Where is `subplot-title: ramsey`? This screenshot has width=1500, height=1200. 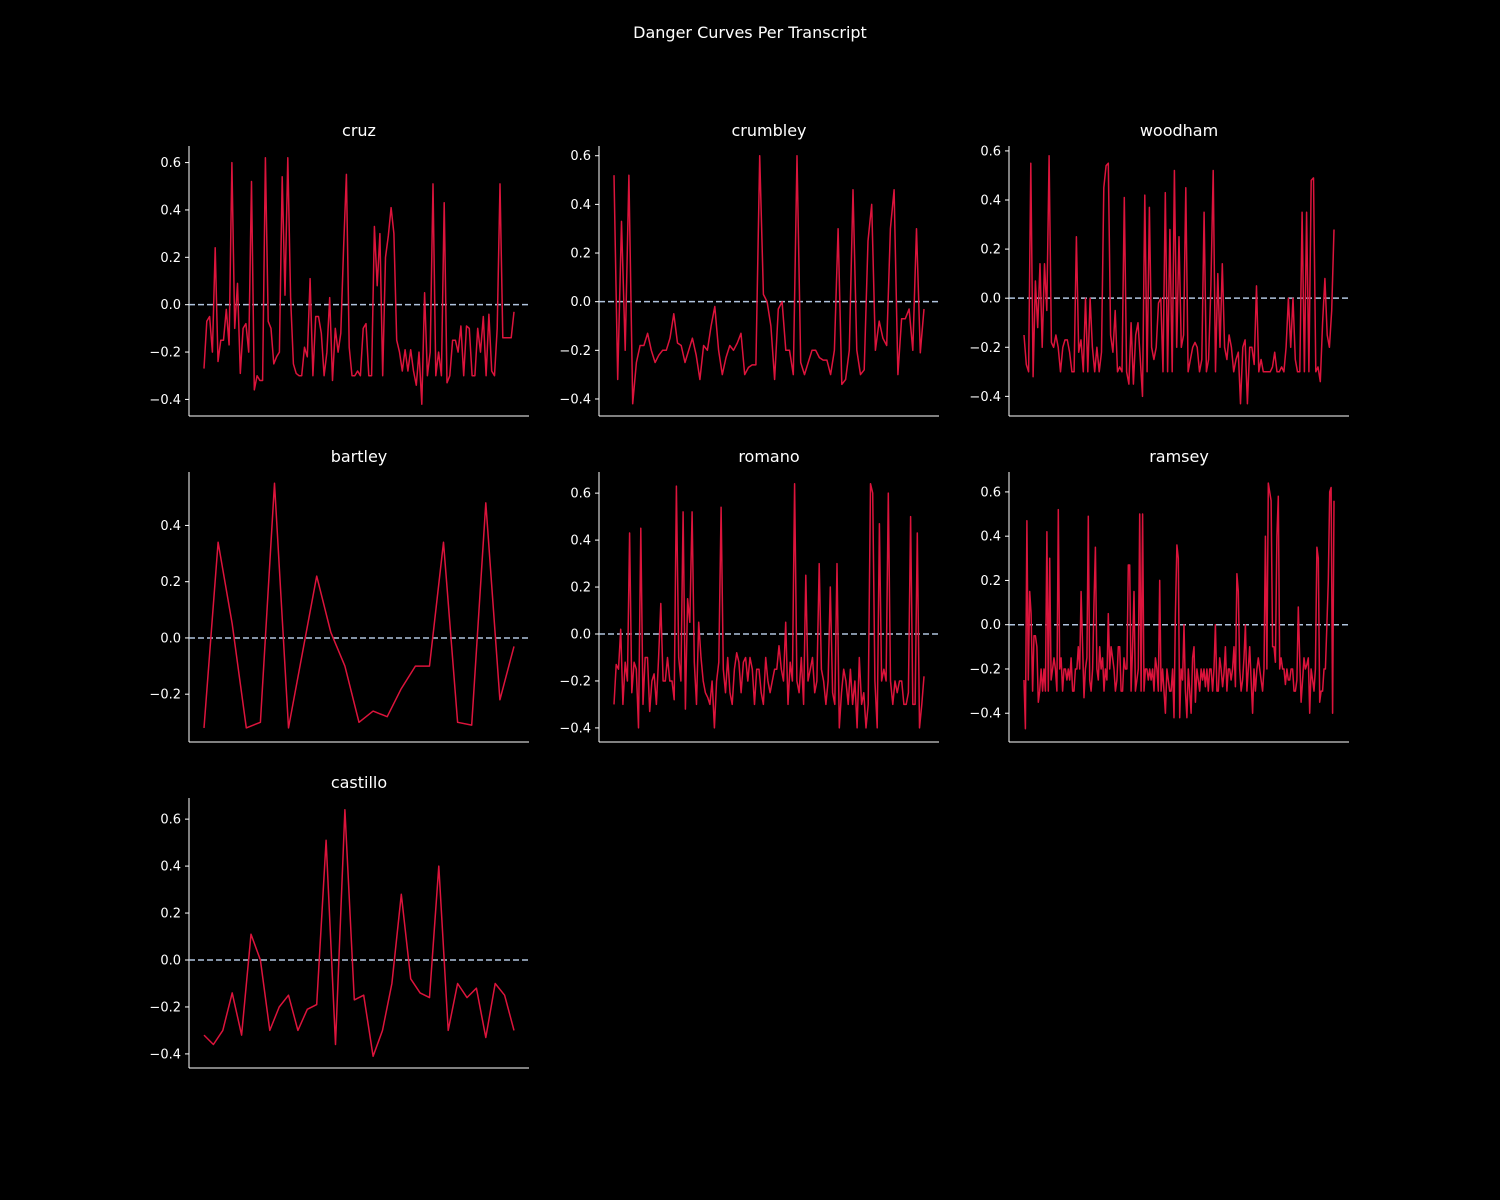
subplot-title: ramsey is located at coordinates (1179, 456).